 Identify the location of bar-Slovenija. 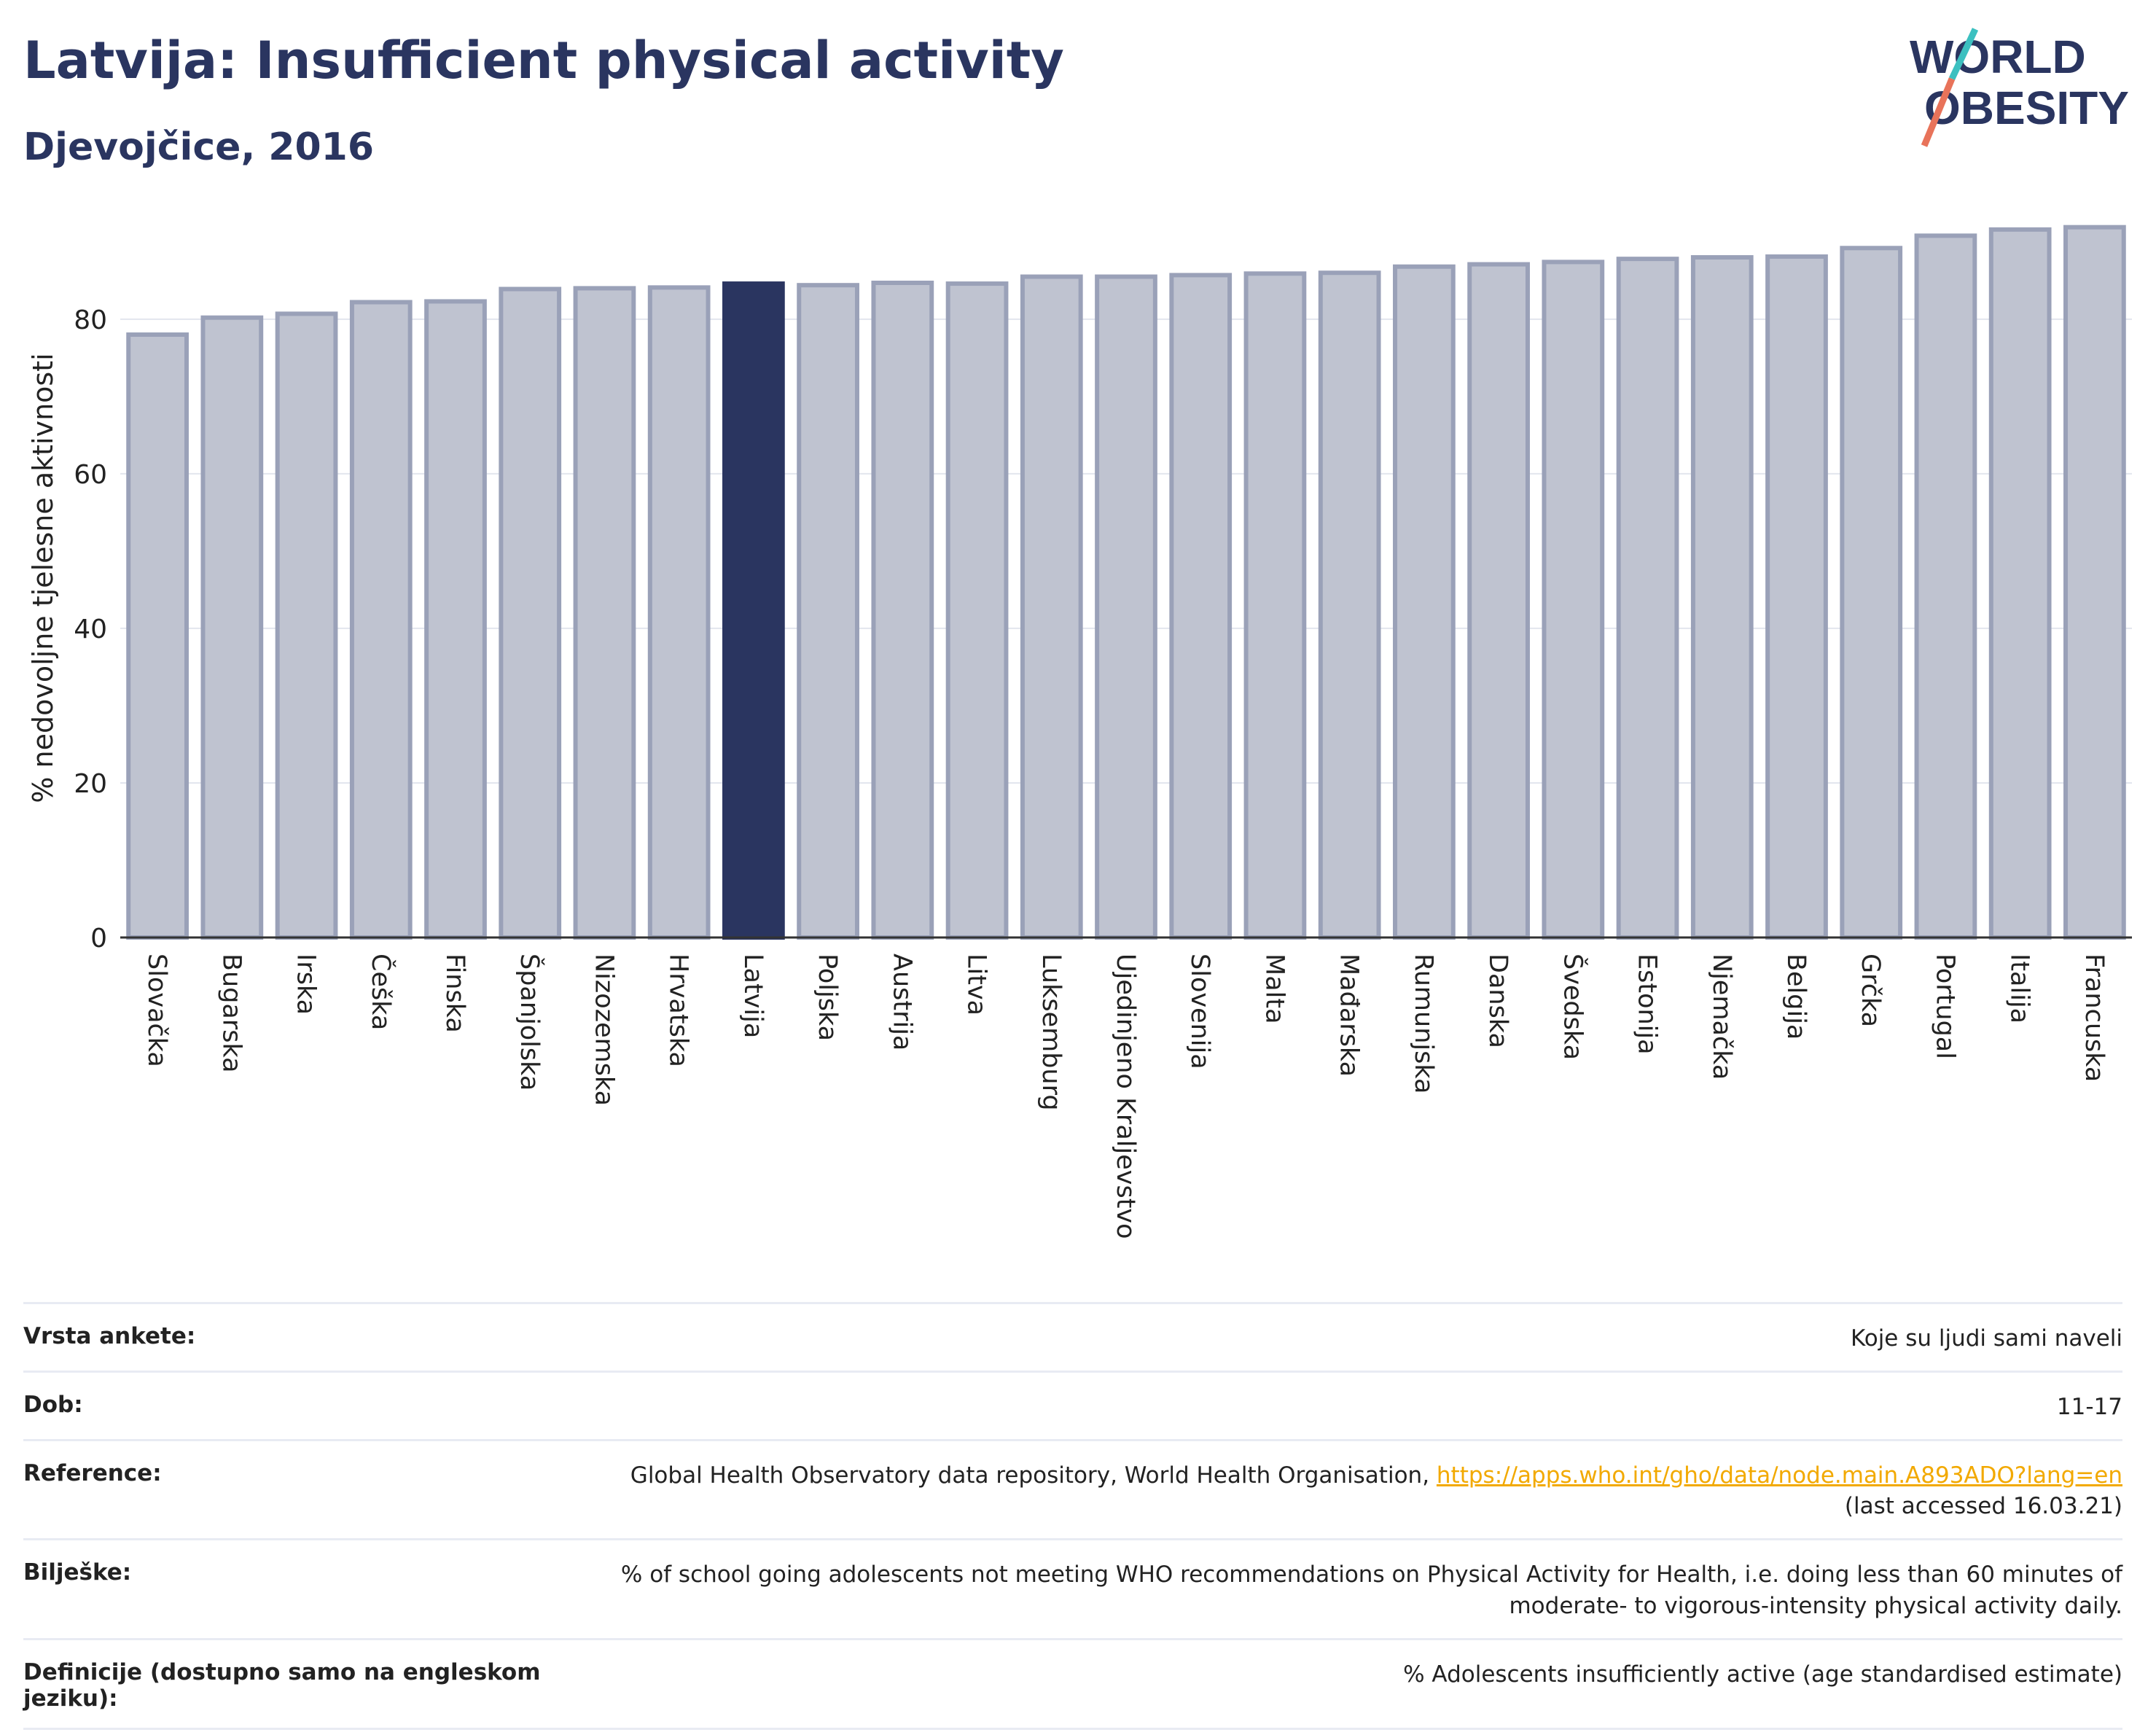
(1201, 606).